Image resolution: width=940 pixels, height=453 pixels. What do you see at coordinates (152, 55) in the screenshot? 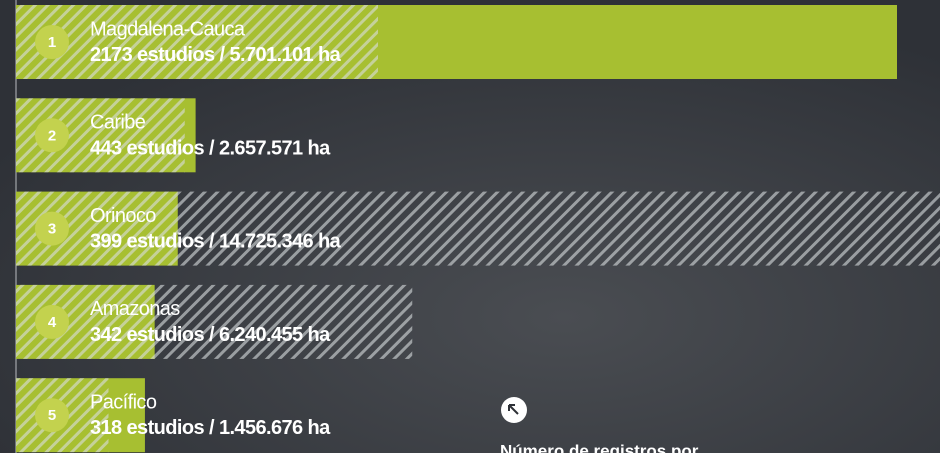
I see `study-label: 2173 estudios` at bounding box center [152, 55].